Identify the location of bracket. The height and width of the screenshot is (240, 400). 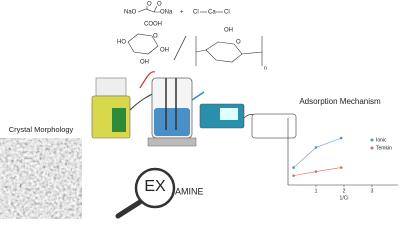
(229, 51).